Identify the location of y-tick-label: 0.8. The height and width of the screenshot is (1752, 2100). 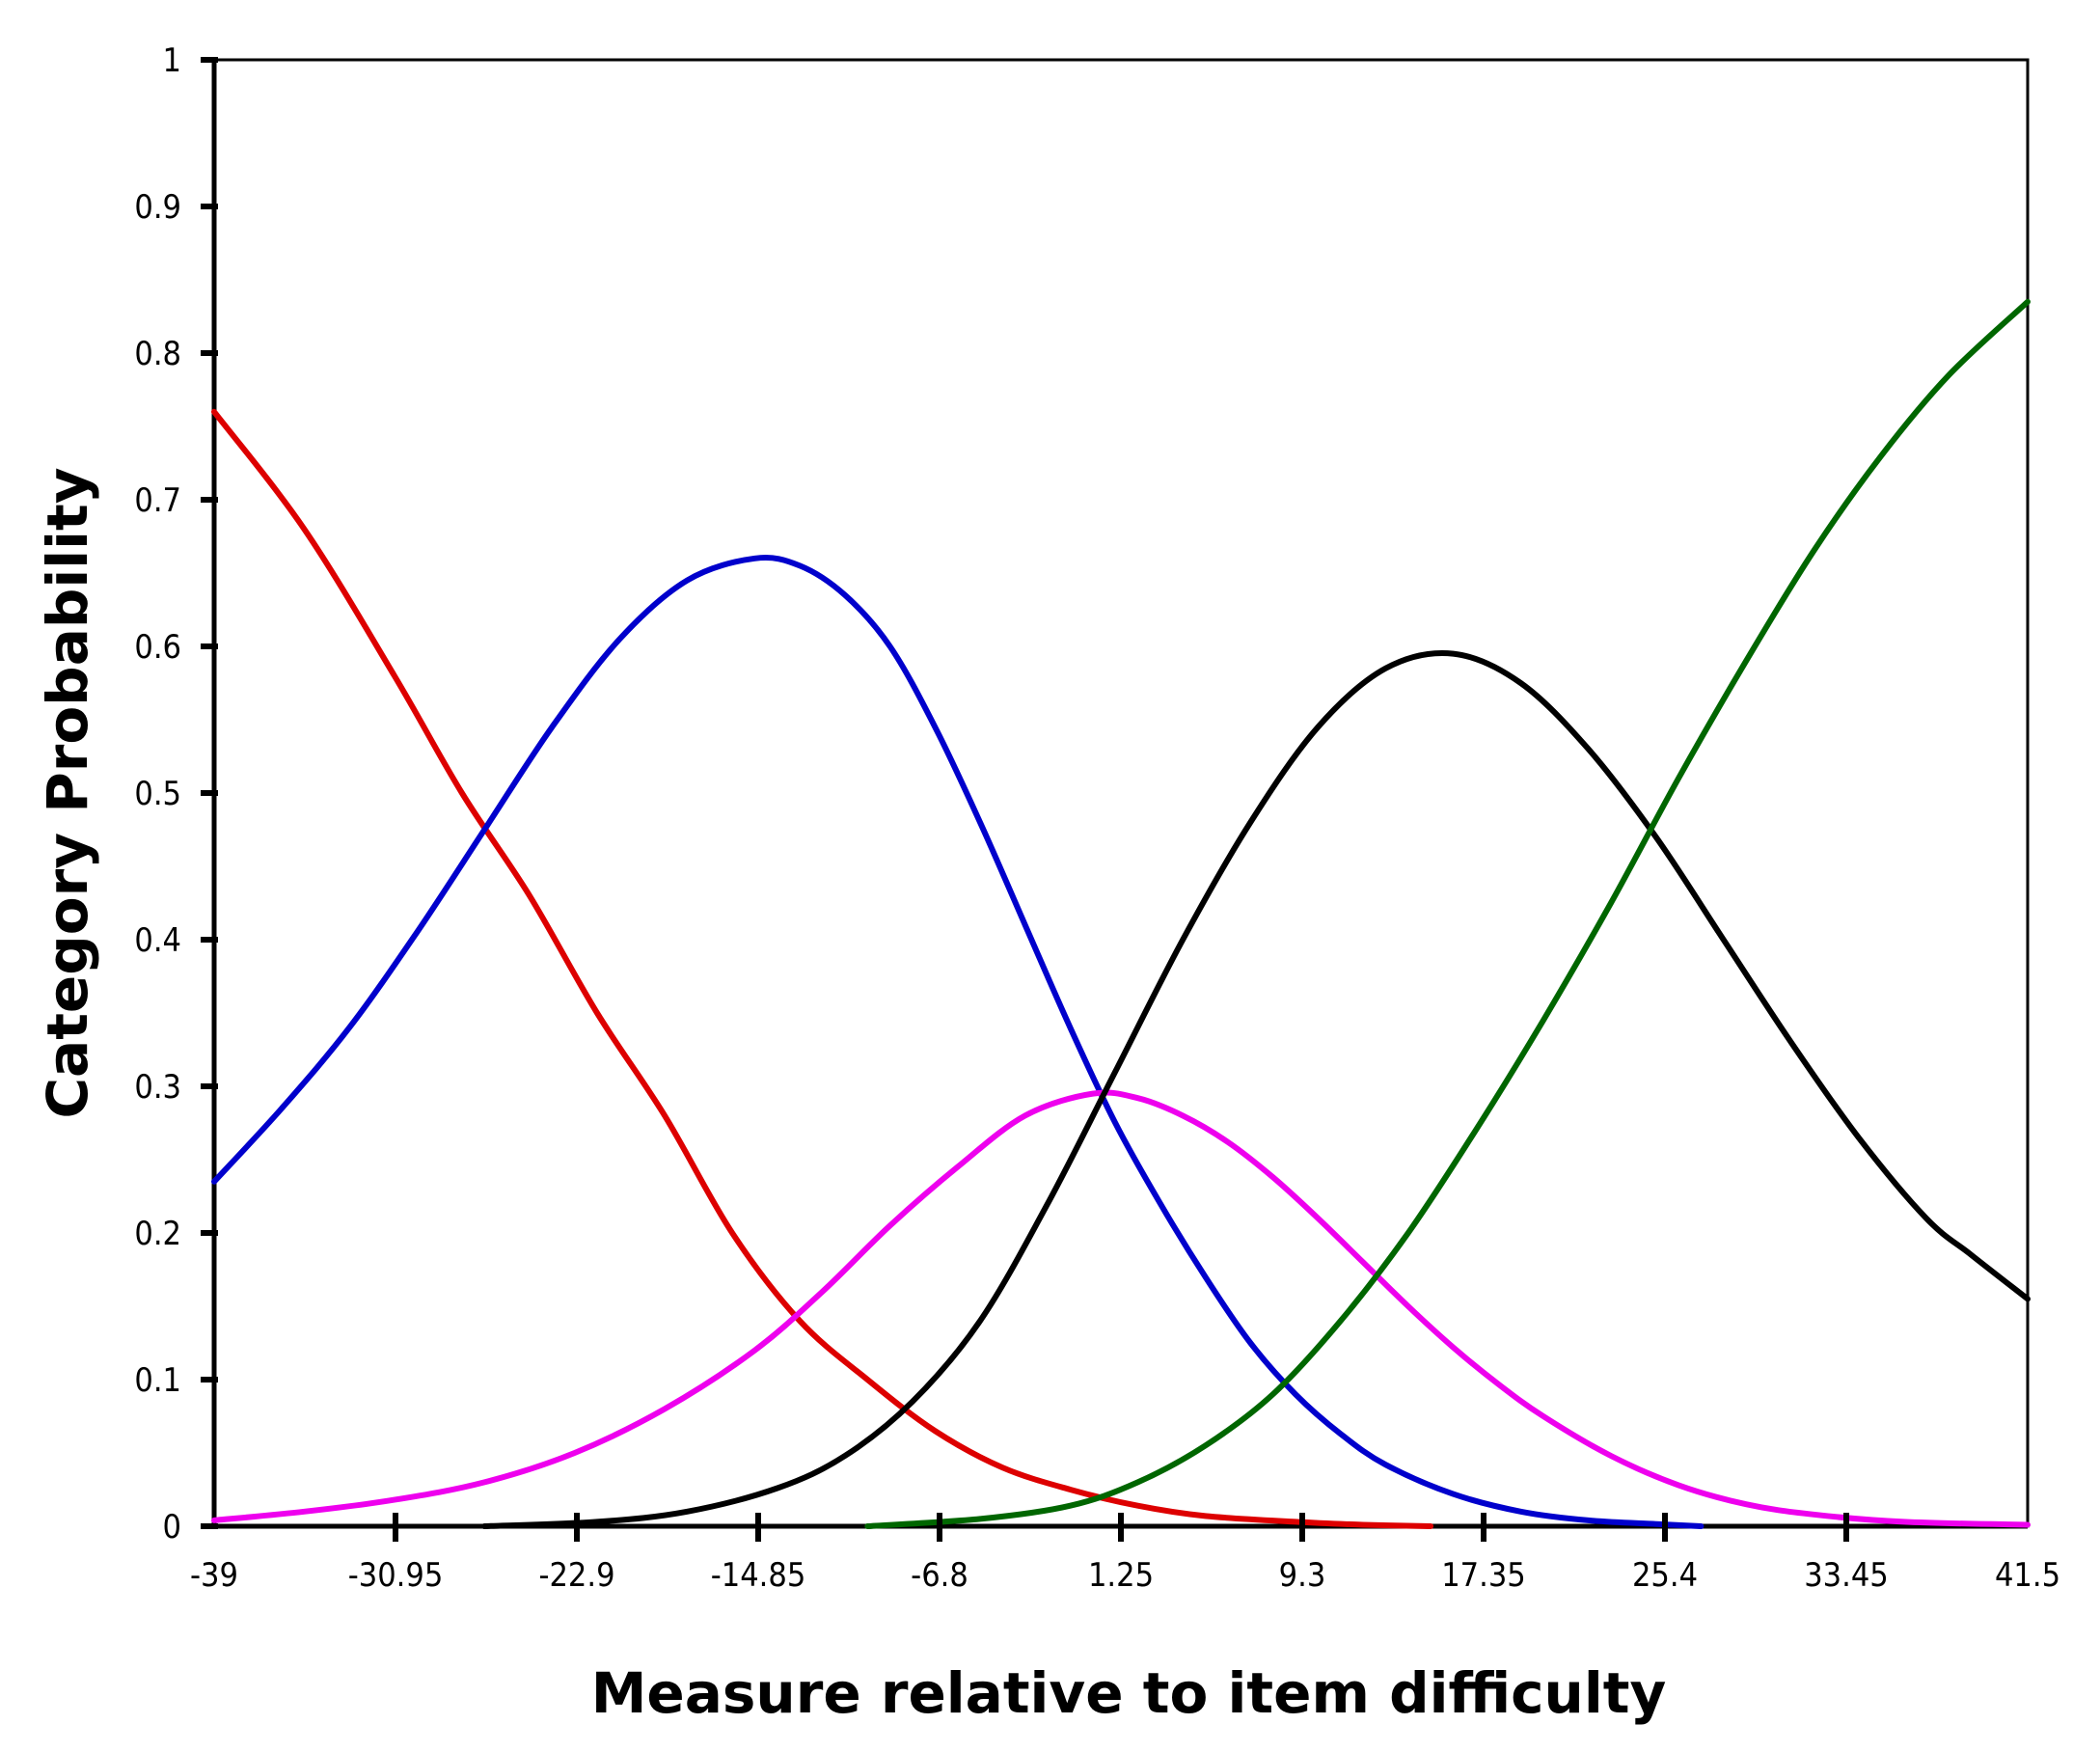
(157, 354).